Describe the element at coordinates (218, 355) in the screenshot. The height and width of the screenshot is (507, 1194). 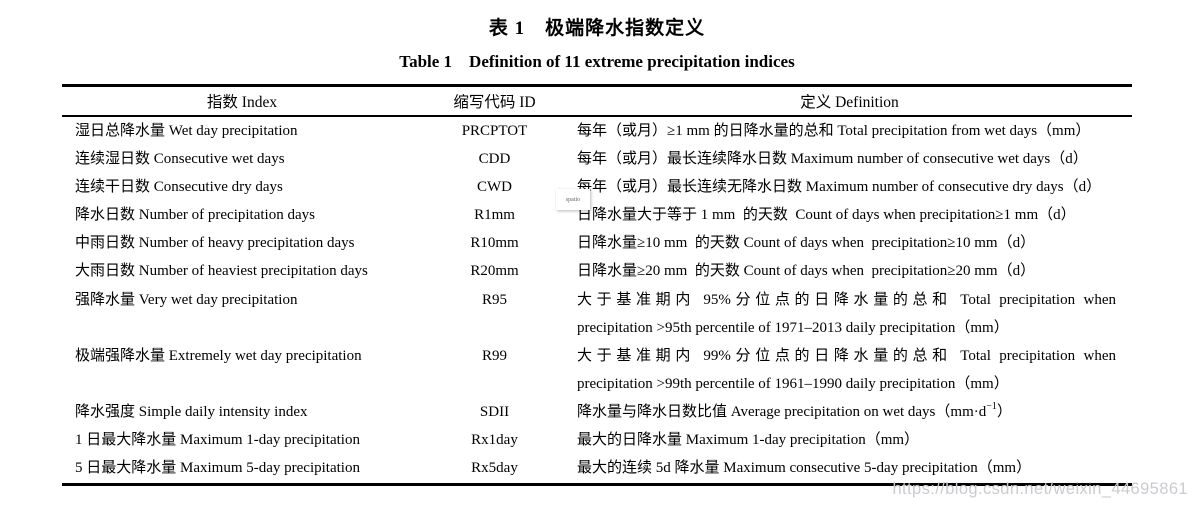
I see `index-cell: 极端强降水量 Extremely wet day precipitation` at that location.